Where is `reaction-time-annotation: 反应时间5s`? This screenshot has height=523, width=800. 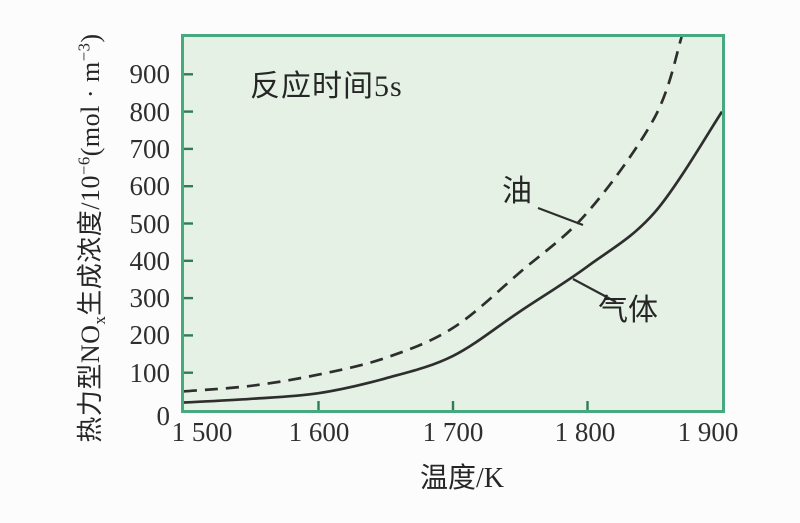
reaction-time-annotation: 反应时间5s is located at coordinates (326, 86).